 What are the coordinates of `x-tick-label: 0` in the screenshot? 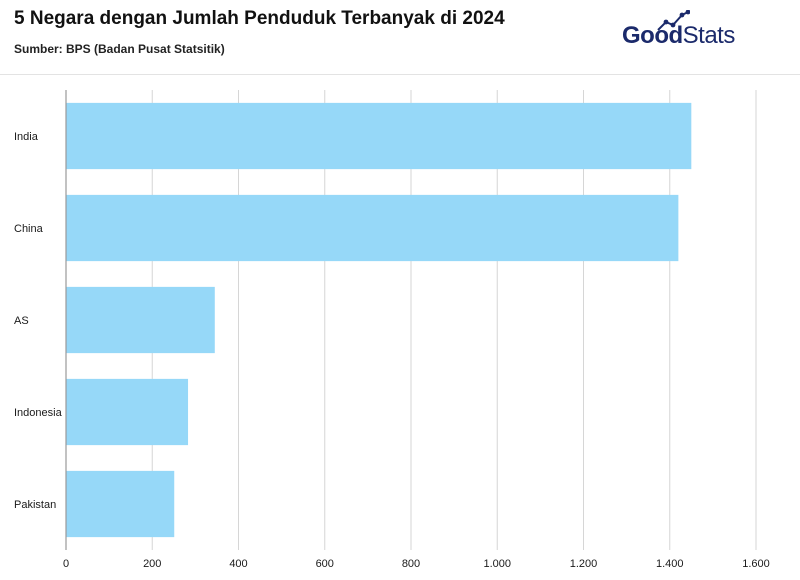 It's located at (66, 564).